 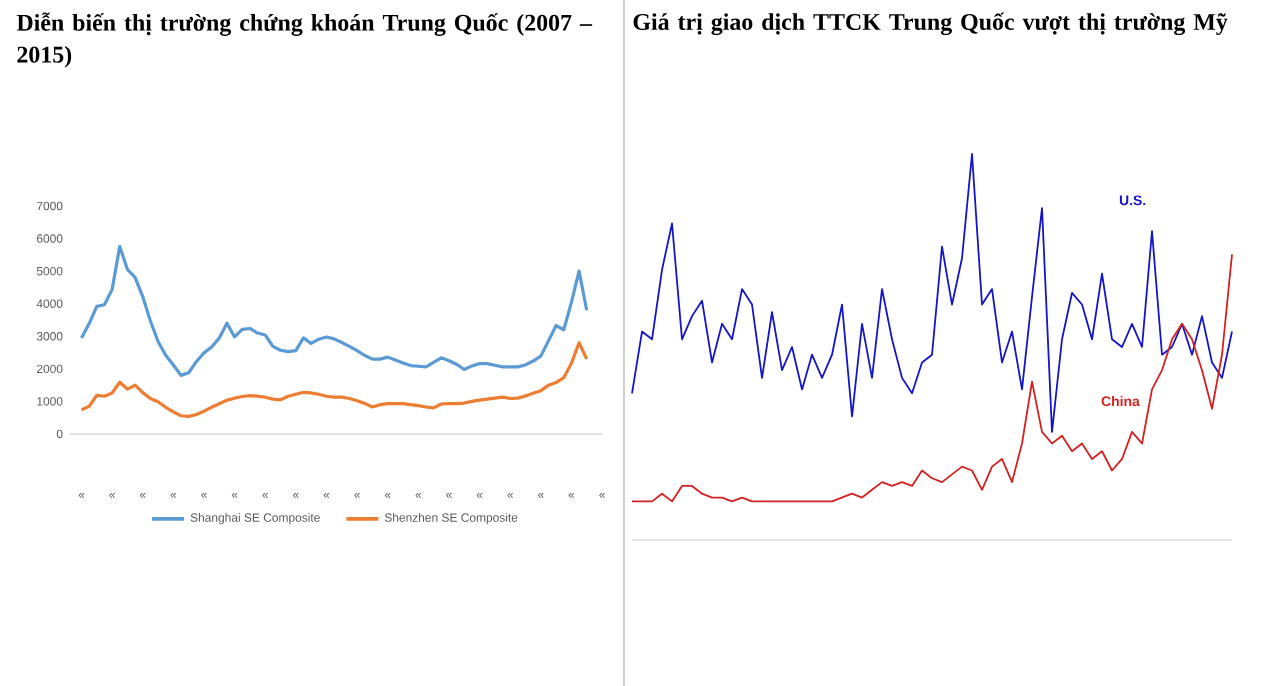 What do you see at coordinates (930, 24) in the screenshot?
I see `chart-title: Giá trị giao dịch TTCK Trung Quốc vượt thị trường Mỹ` at bounding box center [930, 24].